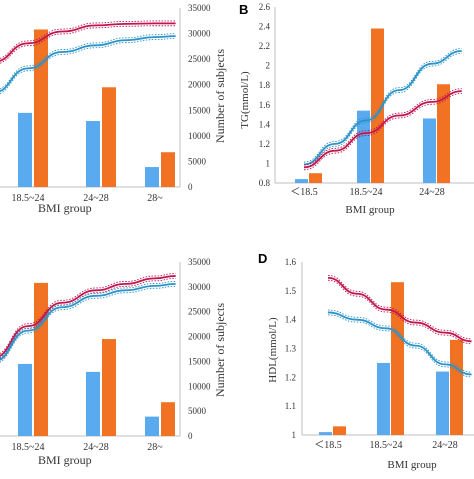  Describe the element at coordinates (265, 183) in the screenshot. I see `y-tick-label: 0.8` at that location.